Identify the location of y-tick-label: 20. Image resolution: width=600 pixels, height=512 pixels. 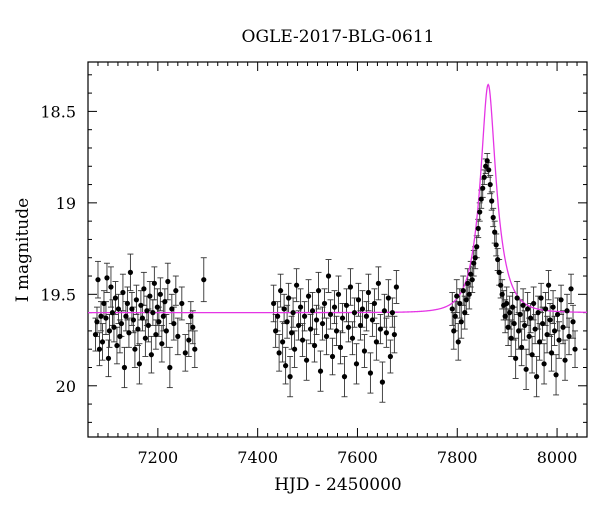
(66, 386).